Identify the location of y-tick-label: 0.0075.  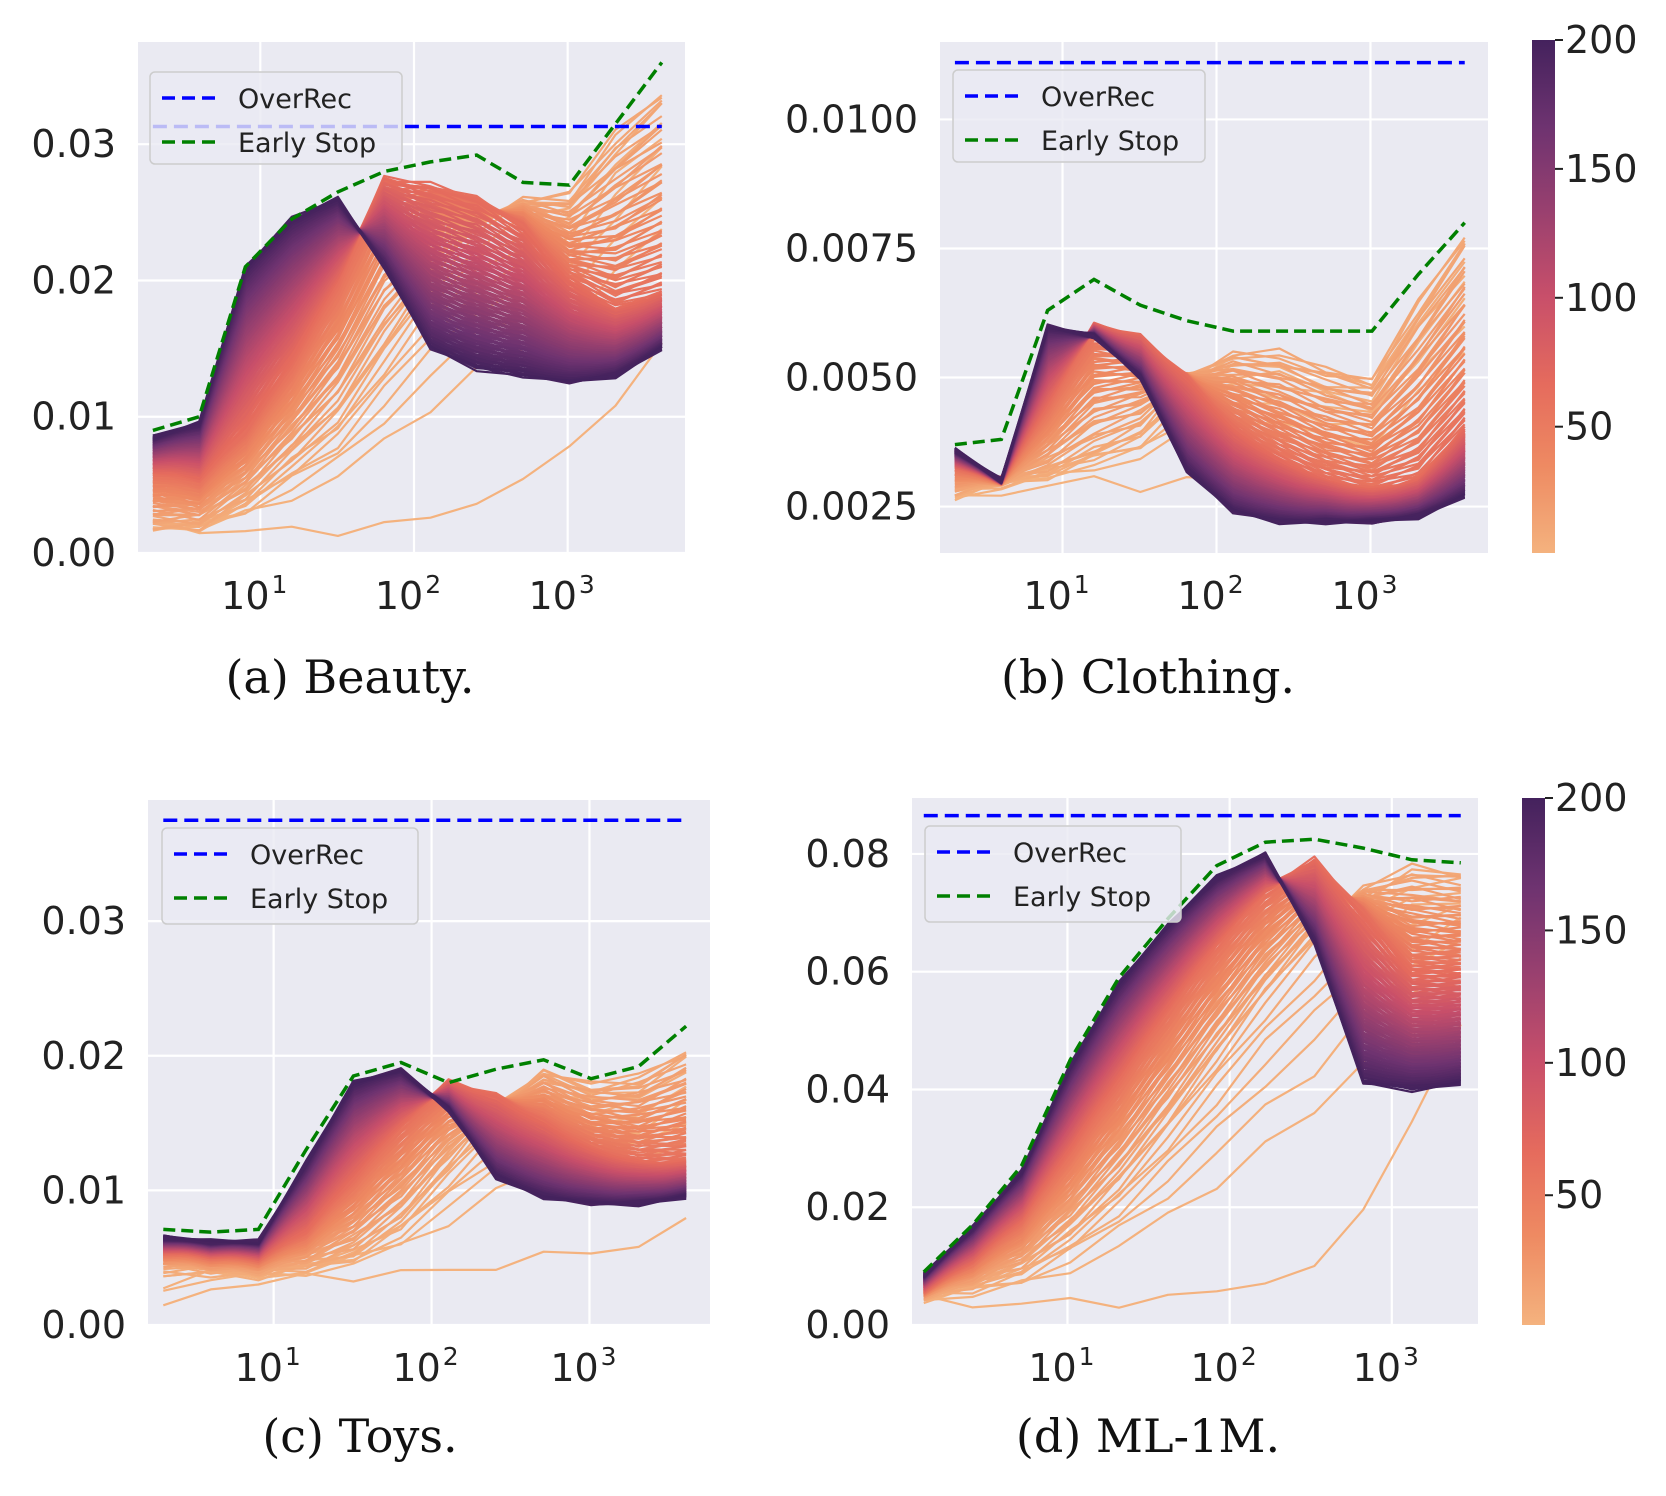
(851, 248).